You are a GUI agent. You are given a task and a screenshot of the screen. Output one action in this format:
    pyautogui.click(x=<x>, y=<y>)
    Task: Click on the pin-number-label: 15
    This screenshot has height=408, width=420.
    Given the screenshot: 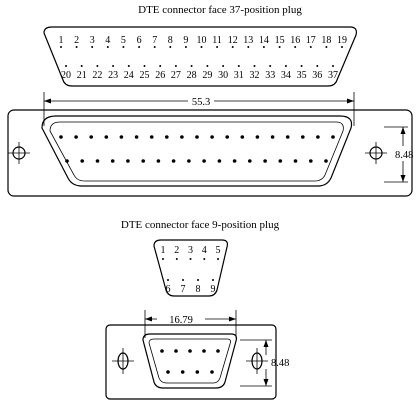 What is the action you would take?
    pyautogui.click(x=280, y=40)
    